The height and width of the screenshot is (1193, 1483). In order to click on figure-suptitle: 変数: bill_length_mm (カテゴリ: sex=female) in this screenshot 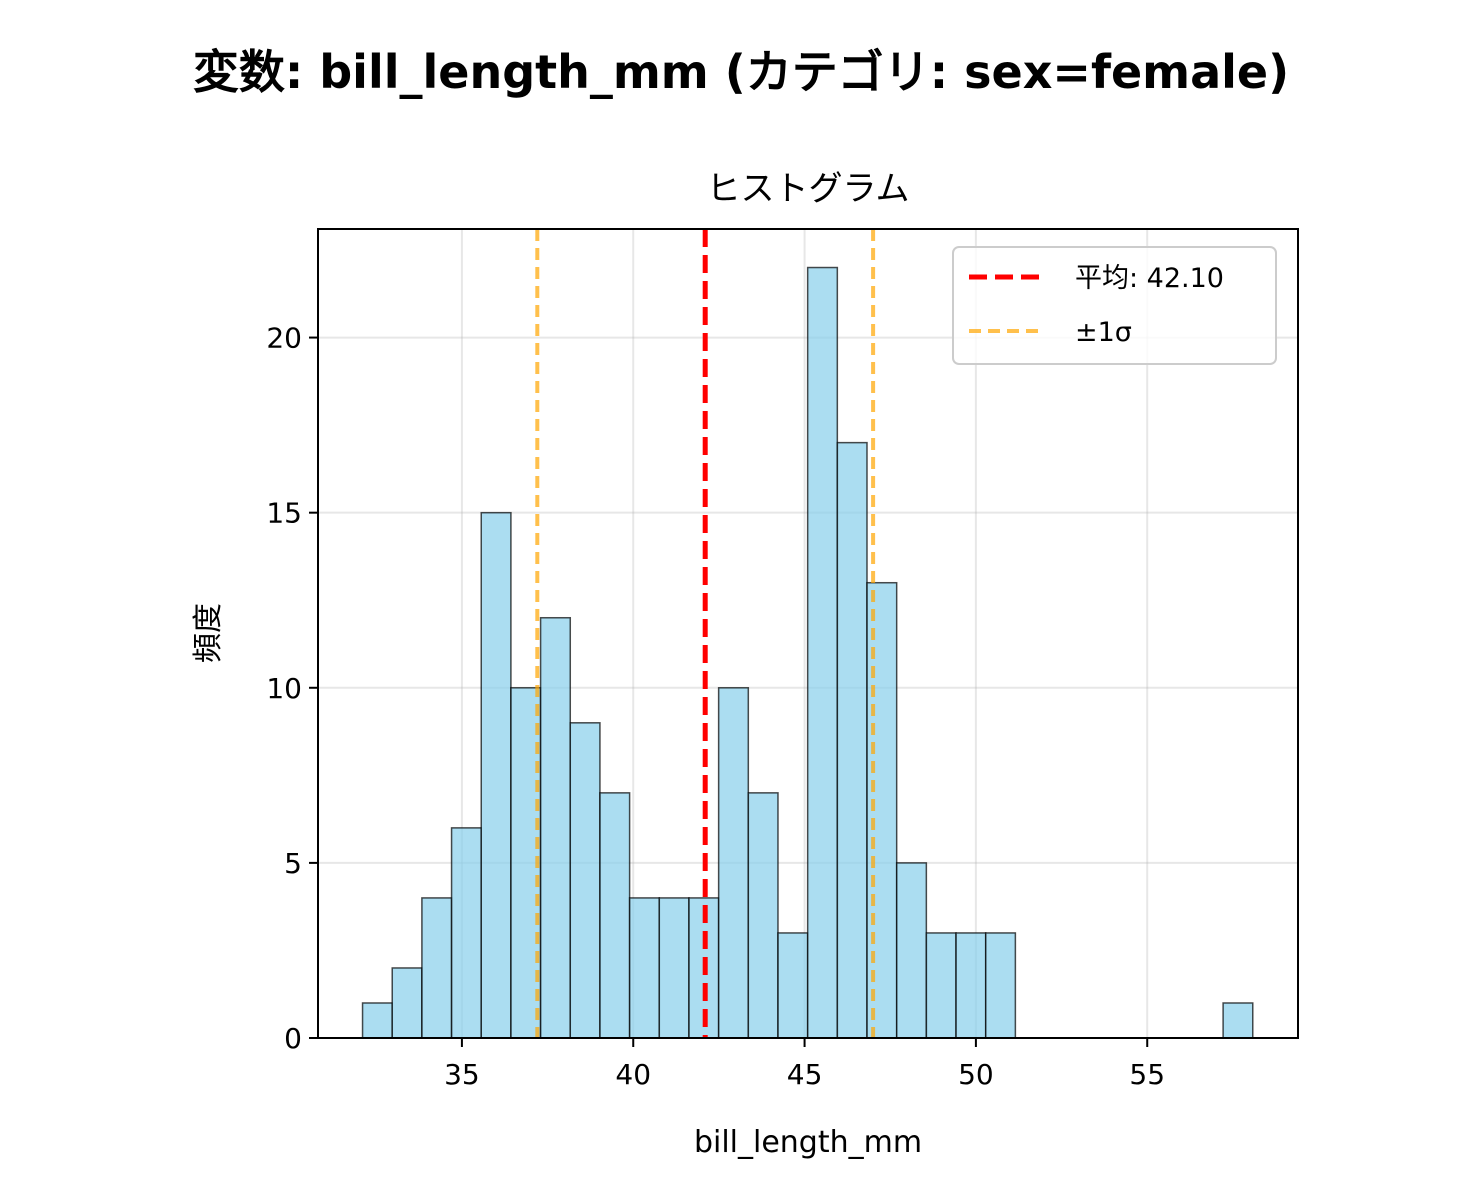, I will do `click(741, 72)`.